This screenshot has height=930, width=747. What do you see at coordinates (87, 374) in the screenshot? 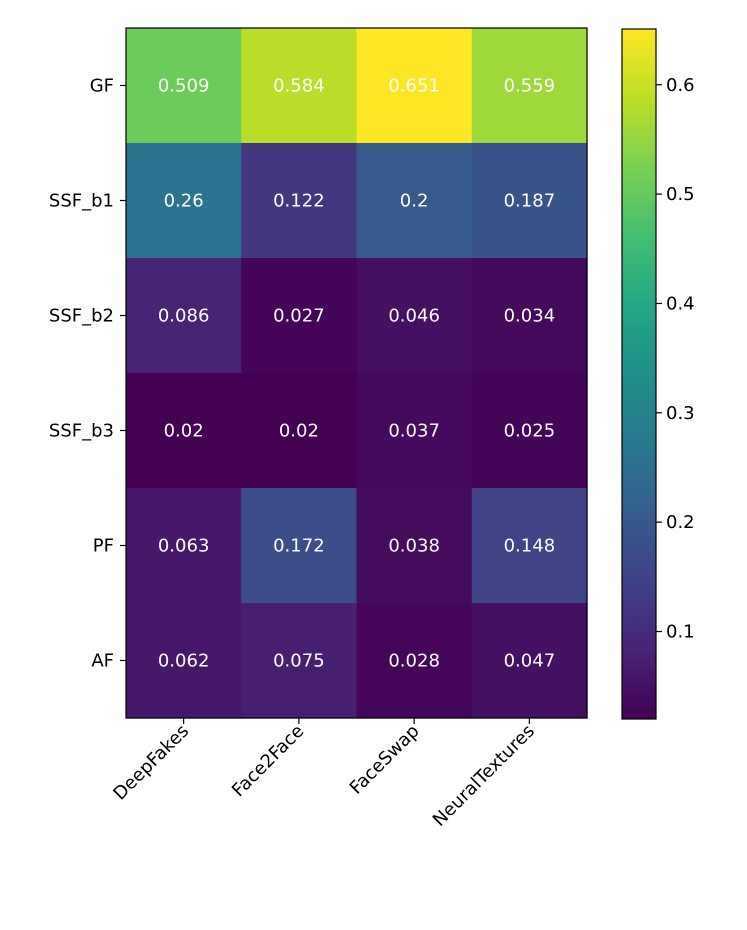
I see `y-axis: GF SSF_b1 SSF_b2 SSF_b3 PF AF` at bounding box center [87, 374].